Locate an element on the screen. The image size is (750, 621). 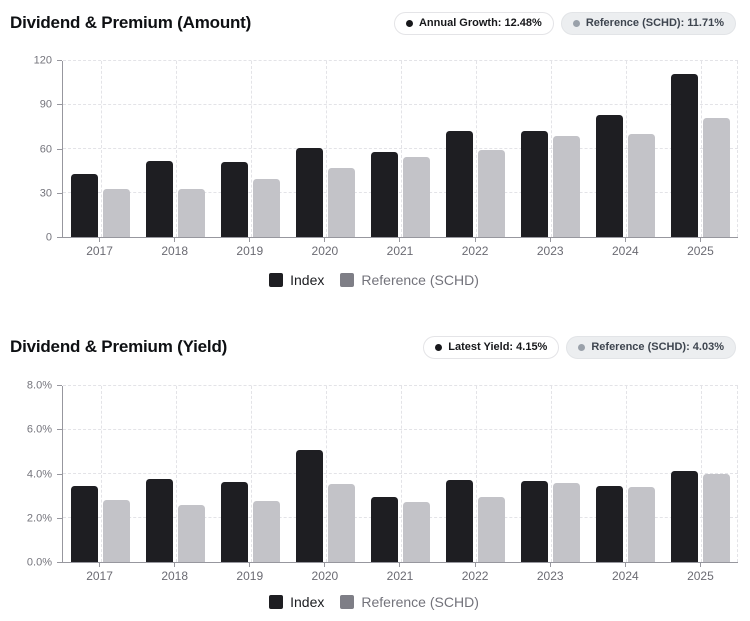
y-tick-label: 60 is located at coordinates (45, 149).